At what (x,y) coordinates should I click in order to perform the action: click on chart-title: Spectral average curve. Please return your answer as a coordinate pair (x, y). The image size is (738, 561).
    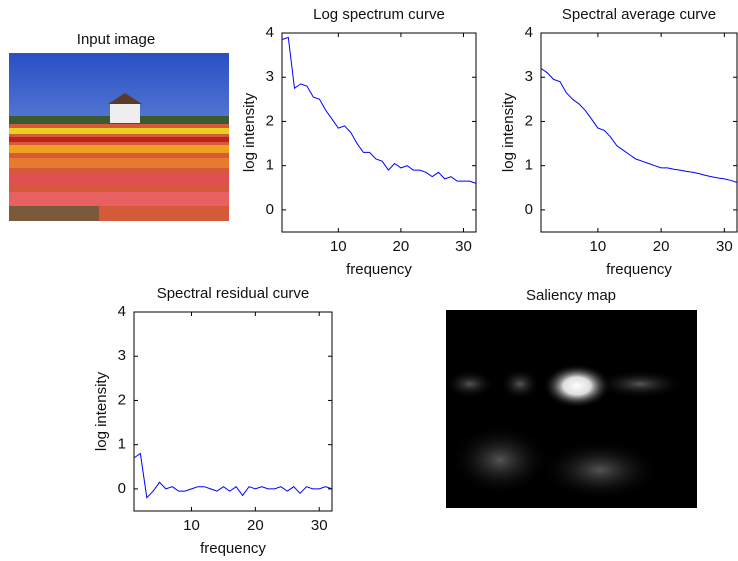
    Looking at the image, I should click on (639, 14).